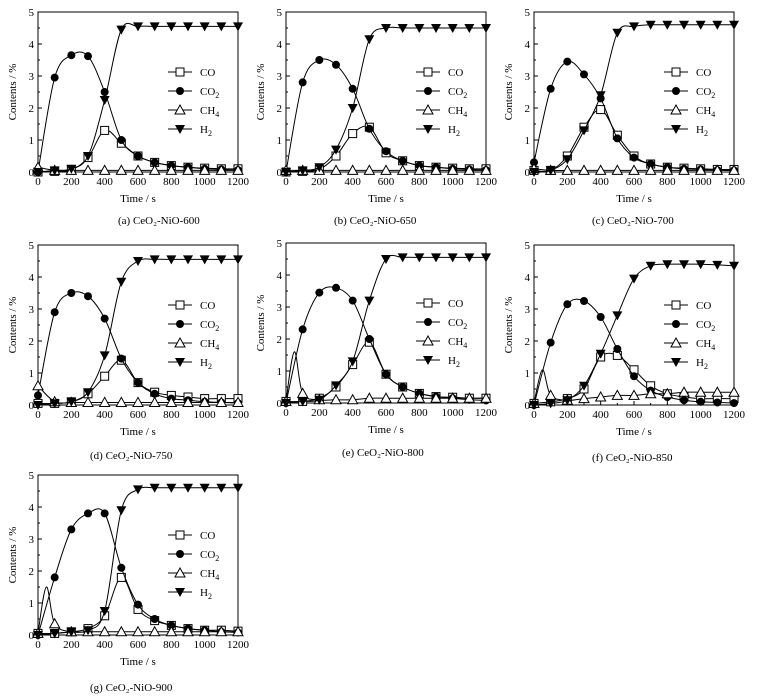 The height and width of the screenshot is (696, 762). I want to click on series-open-triangle-up, so click(386, 378).